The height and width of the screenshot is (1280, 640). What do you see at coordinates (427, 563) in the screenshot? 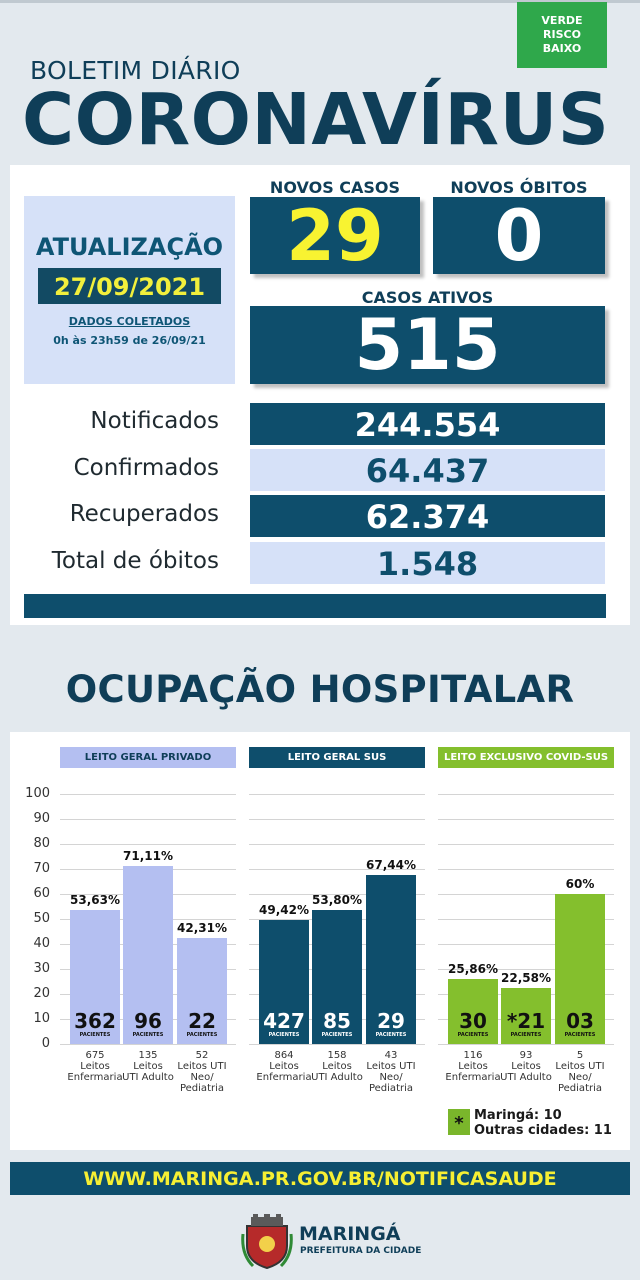
I see `deaths-total-value: 1.548` at bounding box center [427, 563].